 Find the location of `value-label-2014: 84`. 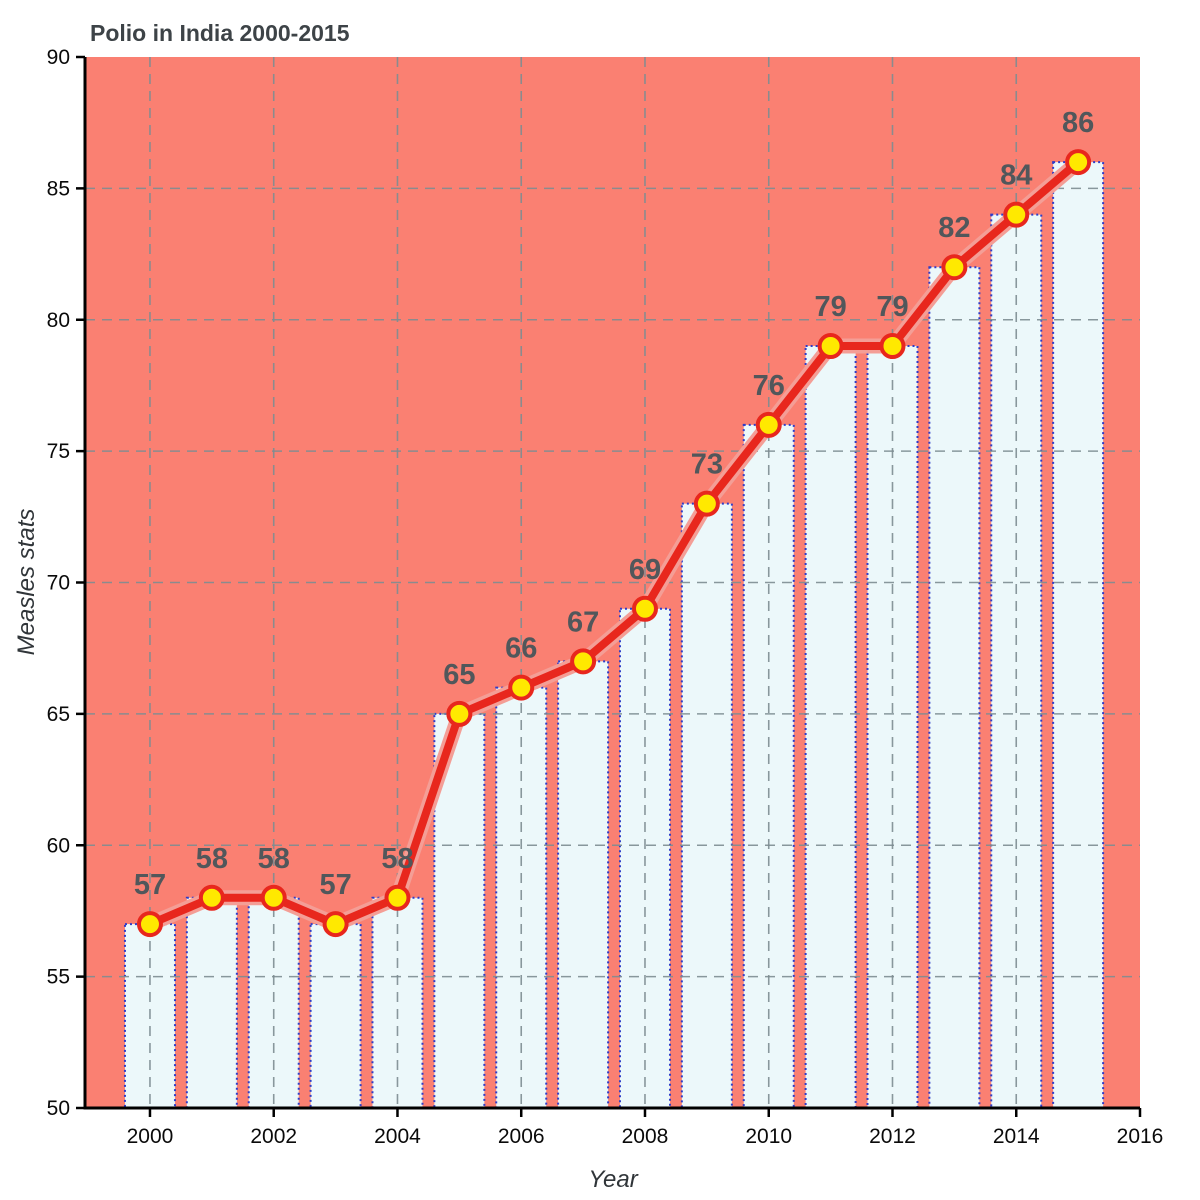

value-label-2014: 84 is located at coordinates (1016, 176).